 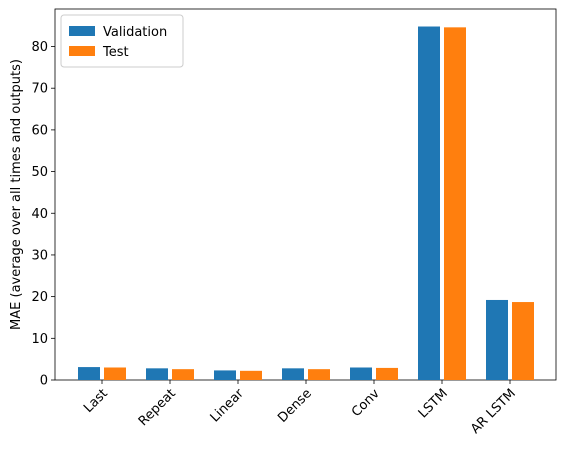 What do you see at coordinates (523, 341) in the screenshot?
I see `bar-test-ar-lstm` at bounding box center [523, 341].